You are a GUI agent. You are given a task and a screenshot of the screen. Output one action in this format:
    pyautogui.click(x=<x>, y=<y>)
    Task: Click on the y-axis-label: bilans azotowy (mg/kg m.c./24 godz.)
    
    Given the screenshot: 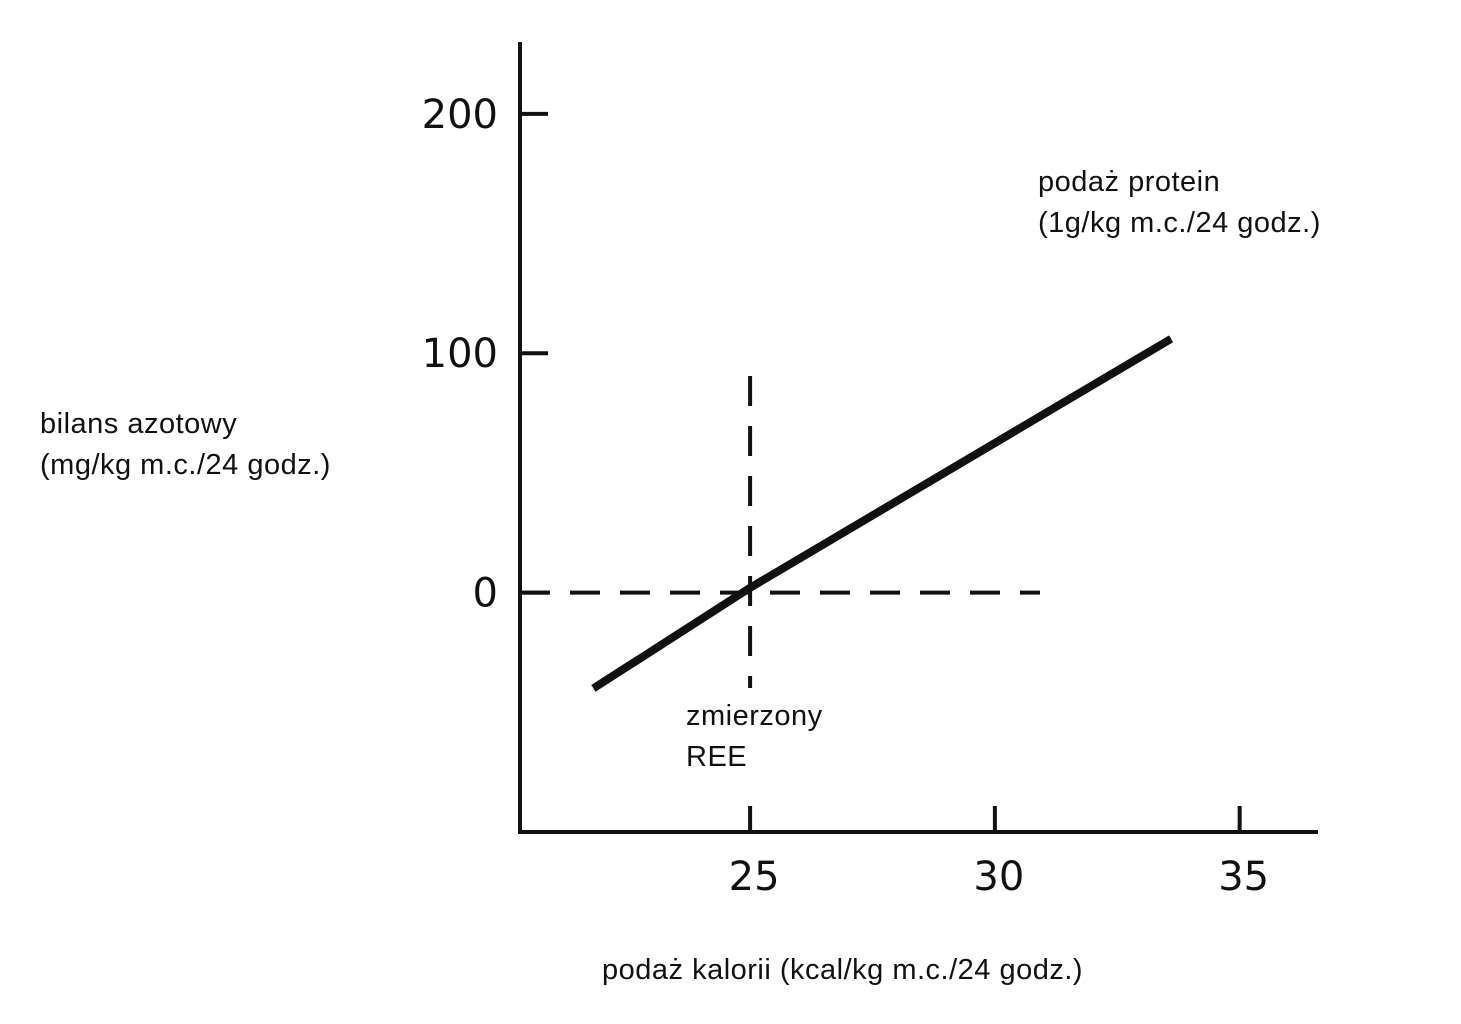 What is the action you would take?
    pyautogui.click(x=185, y=445)
    